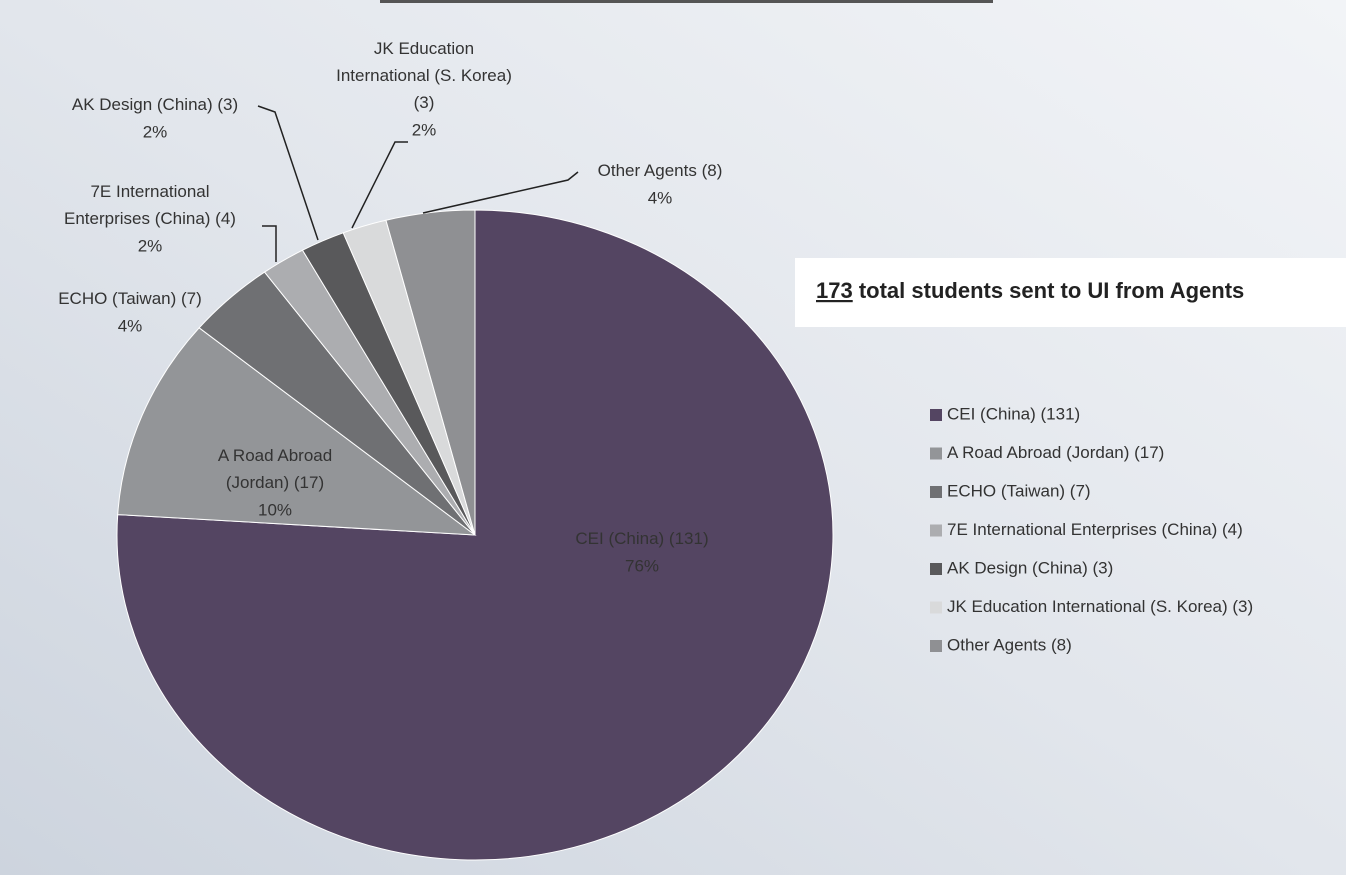 The width and height of the screenshot is (1346, 875). I want to click on legend-label: AK Design (China) (3), so click(1030, 567).